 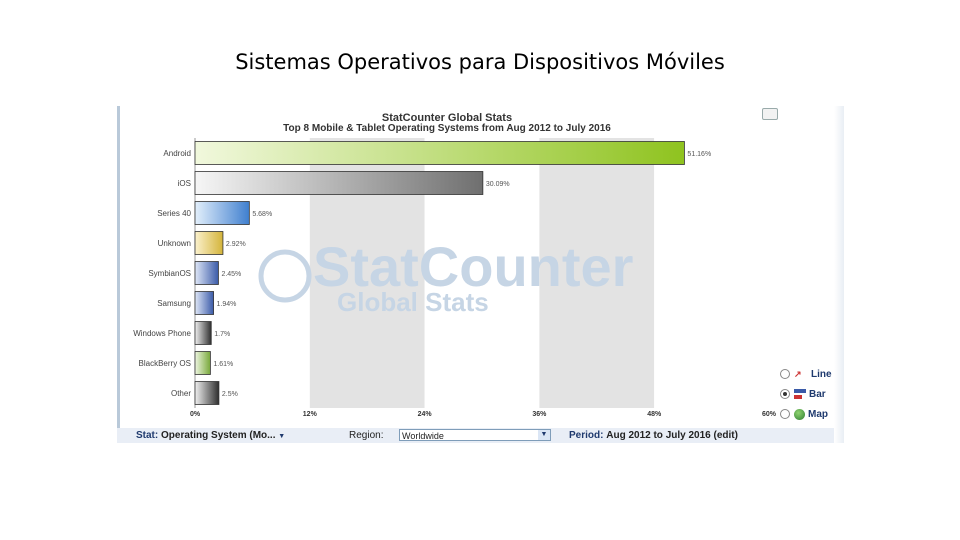 What do you see at coordinates (236, 244) in the screenshot?
I see `value-label: 2.92%` at bounding box center [236, 244].